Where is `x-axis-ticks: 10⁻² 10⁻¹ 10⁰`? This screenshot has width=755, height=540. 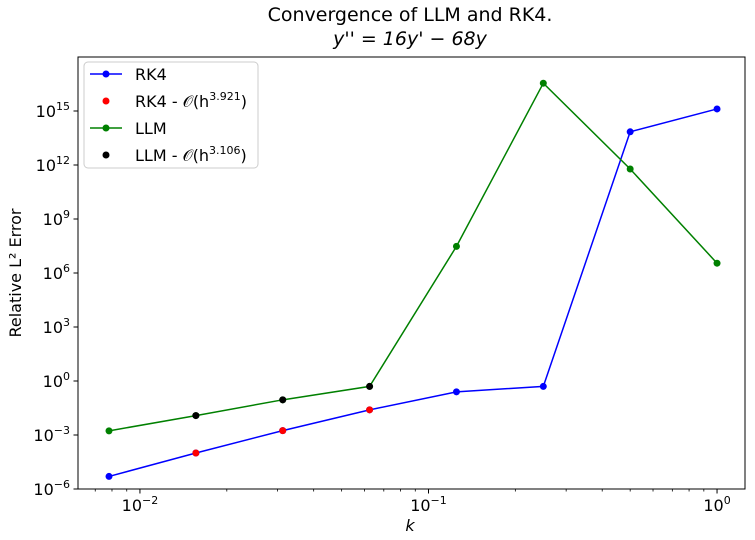
x-axis-ticks: 10⁻² 10⁻¹ 10⁰ is located at coordinates (426, 502).